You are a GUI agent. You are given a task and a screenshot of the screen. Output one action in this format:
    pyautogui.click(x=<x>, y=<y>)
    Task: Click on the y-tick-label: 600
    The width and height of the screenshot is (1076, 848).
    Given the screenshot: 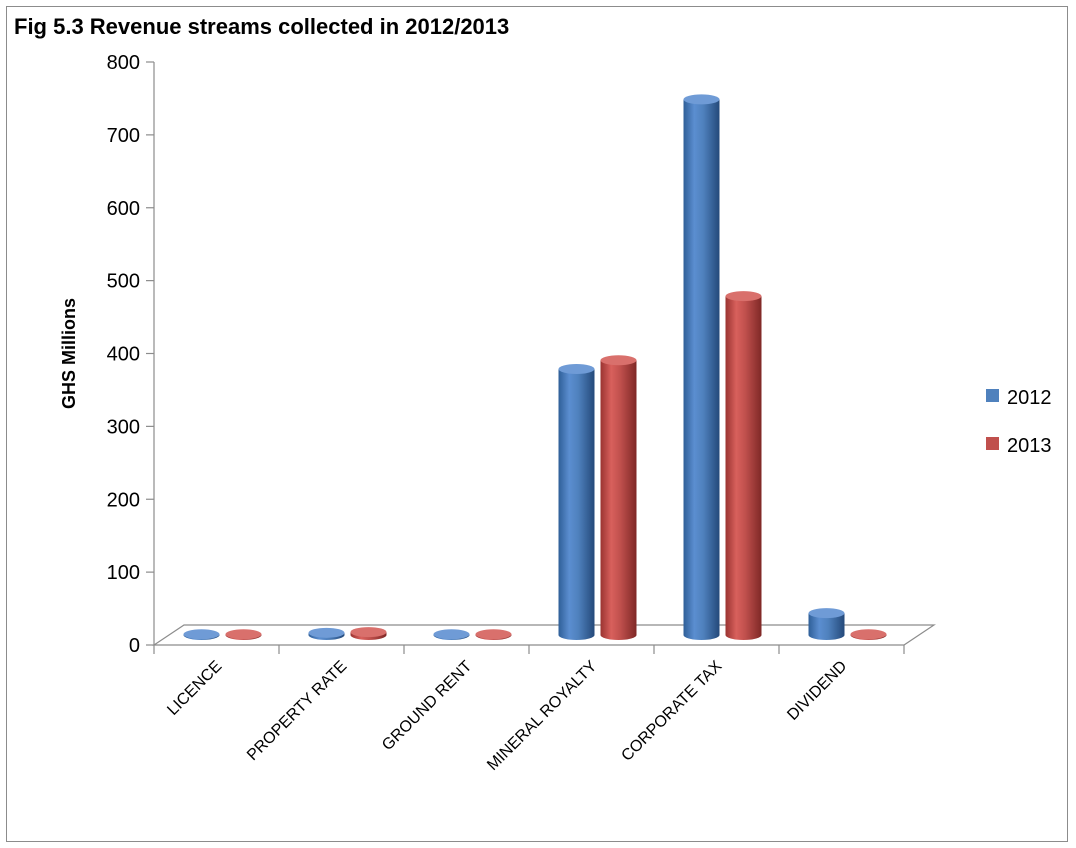 What is the action you would take?
    pyautogui.click(x=123, y=209)
    